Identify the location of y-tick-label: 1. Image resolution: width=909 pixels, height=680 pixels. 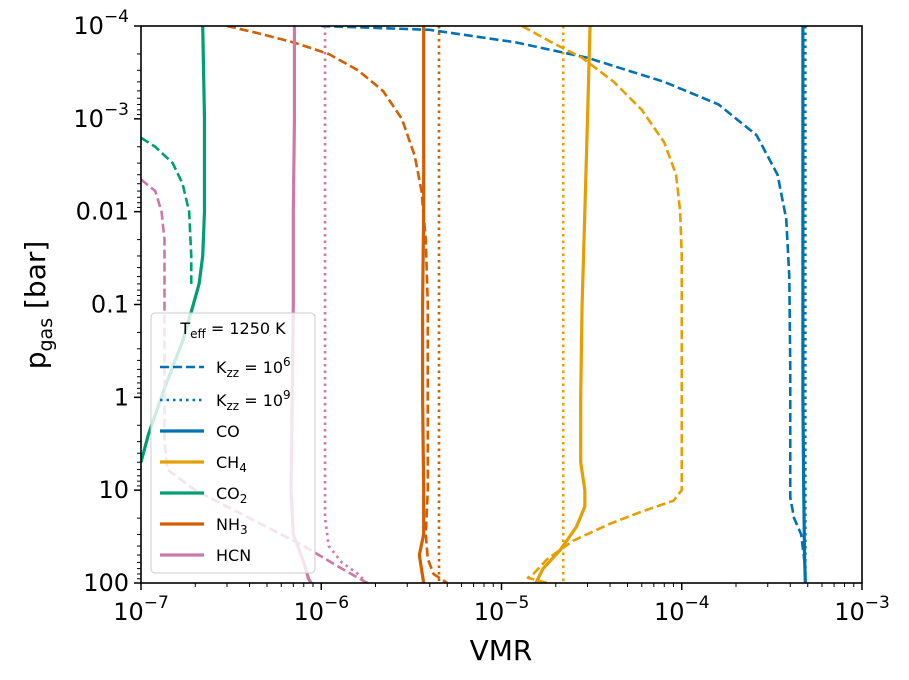
(121, 397).